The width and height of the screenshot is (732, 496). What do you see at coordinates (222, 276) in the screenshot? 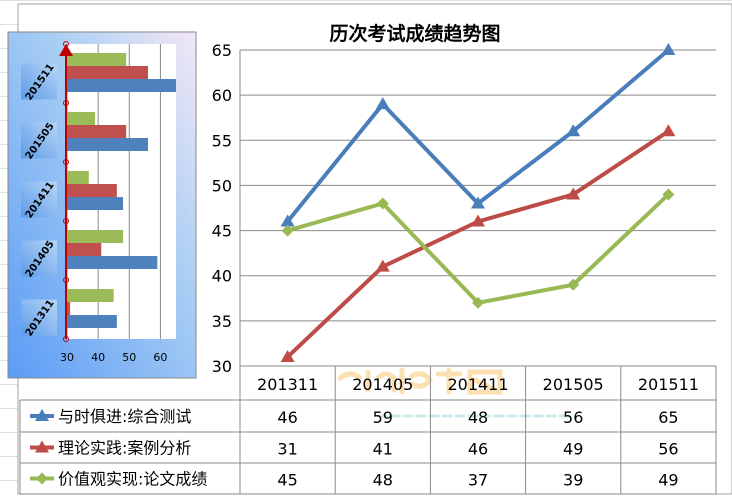
I see `y-tick-label: 40` at bounding box center [222, 276].